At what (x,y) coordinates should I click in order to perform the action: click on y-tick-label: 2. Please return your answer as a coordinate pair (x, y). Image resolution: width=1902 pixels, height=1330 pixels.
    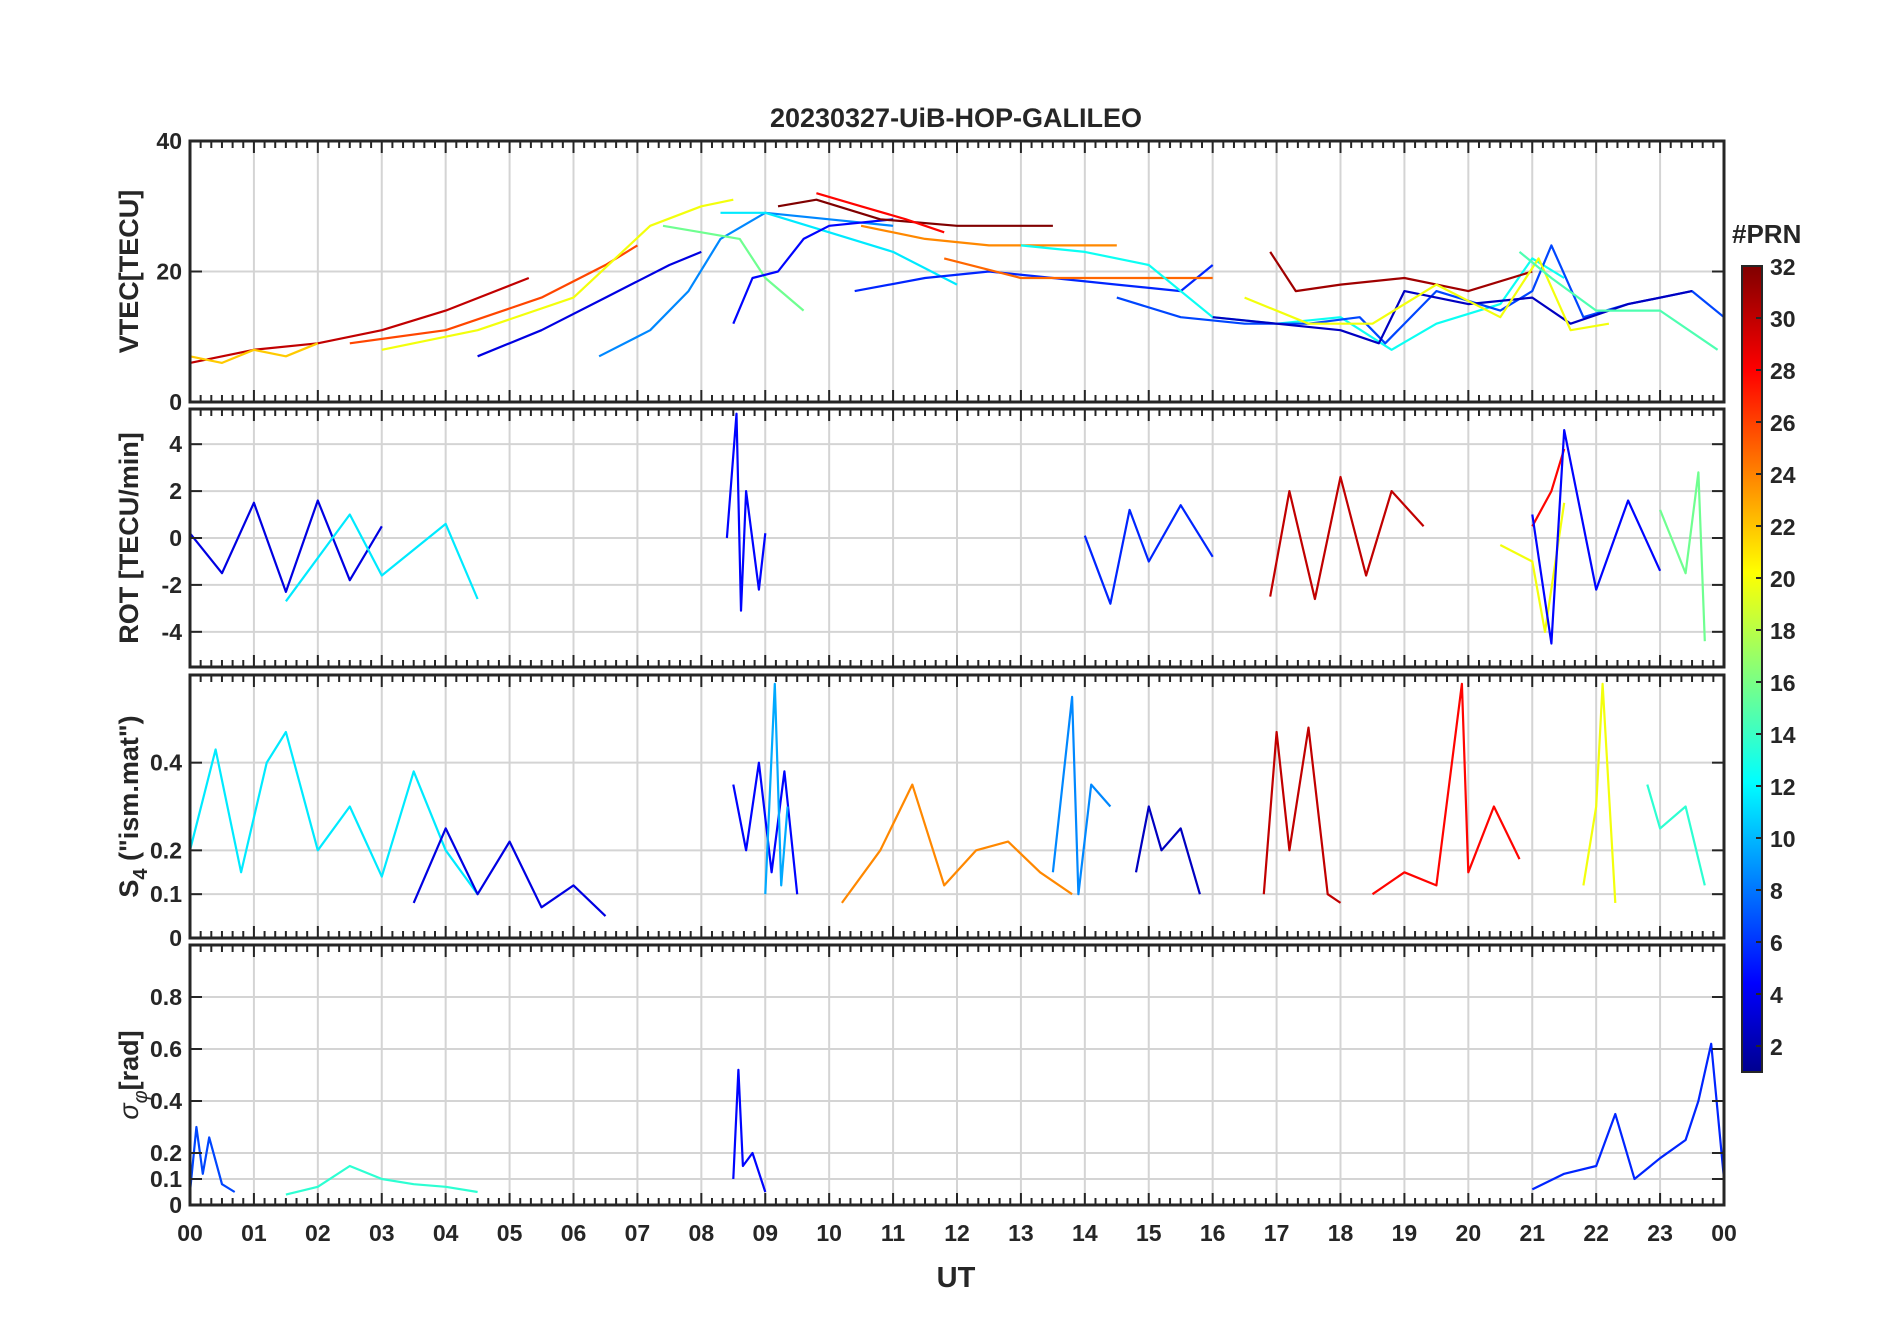
    Looking at the image, I should click on (175, 491).